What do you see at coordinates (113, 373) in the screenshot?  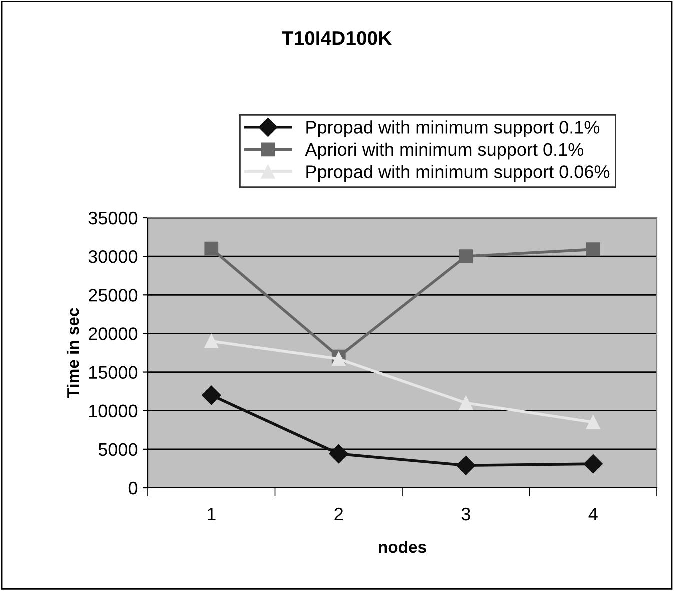 I see `y-tick-label: 15000` at bounding box center [113, 373].